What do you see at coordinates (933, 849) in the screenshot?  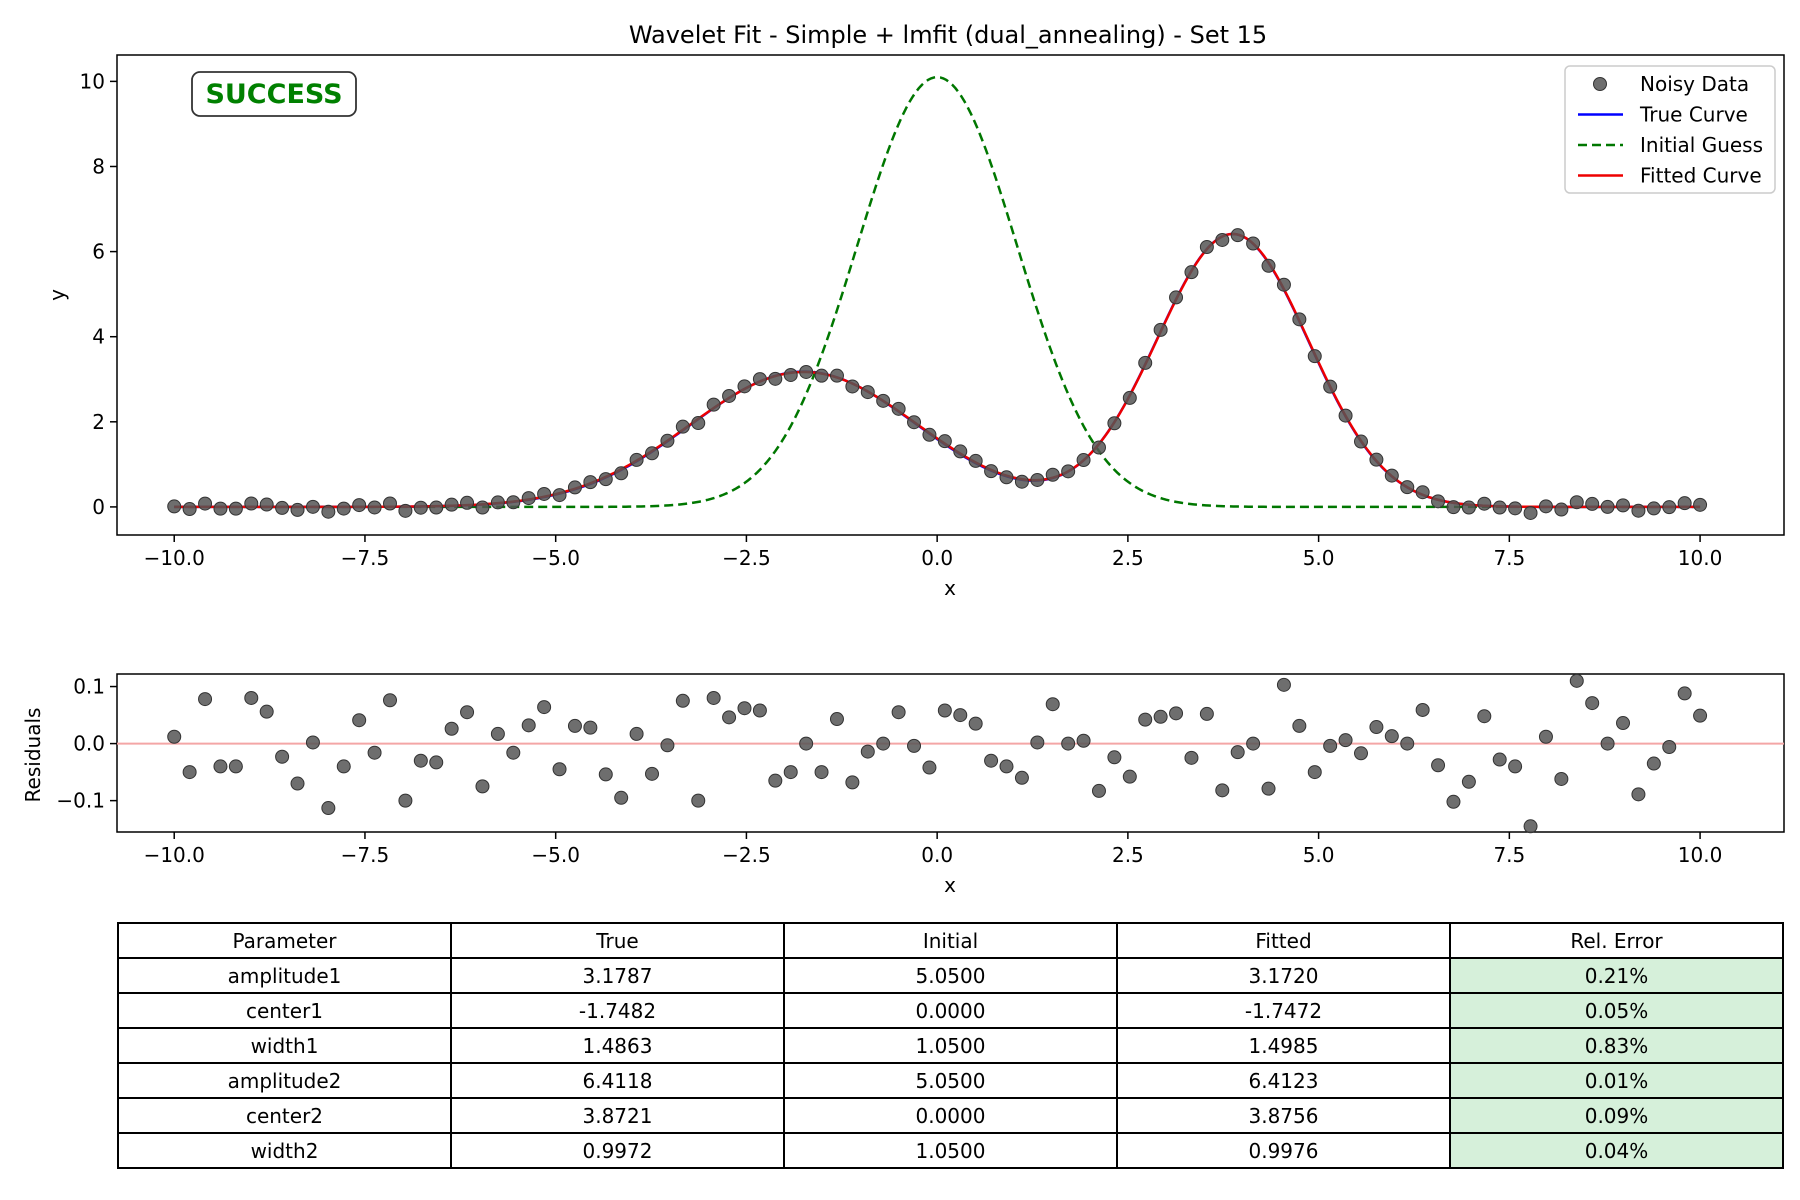 I see `residuals-x-axis: −10.0 −7.5 −5.0 −2.5 0.0 2.5 5.0 7.5 10.0` at bounding box center [933, 849].